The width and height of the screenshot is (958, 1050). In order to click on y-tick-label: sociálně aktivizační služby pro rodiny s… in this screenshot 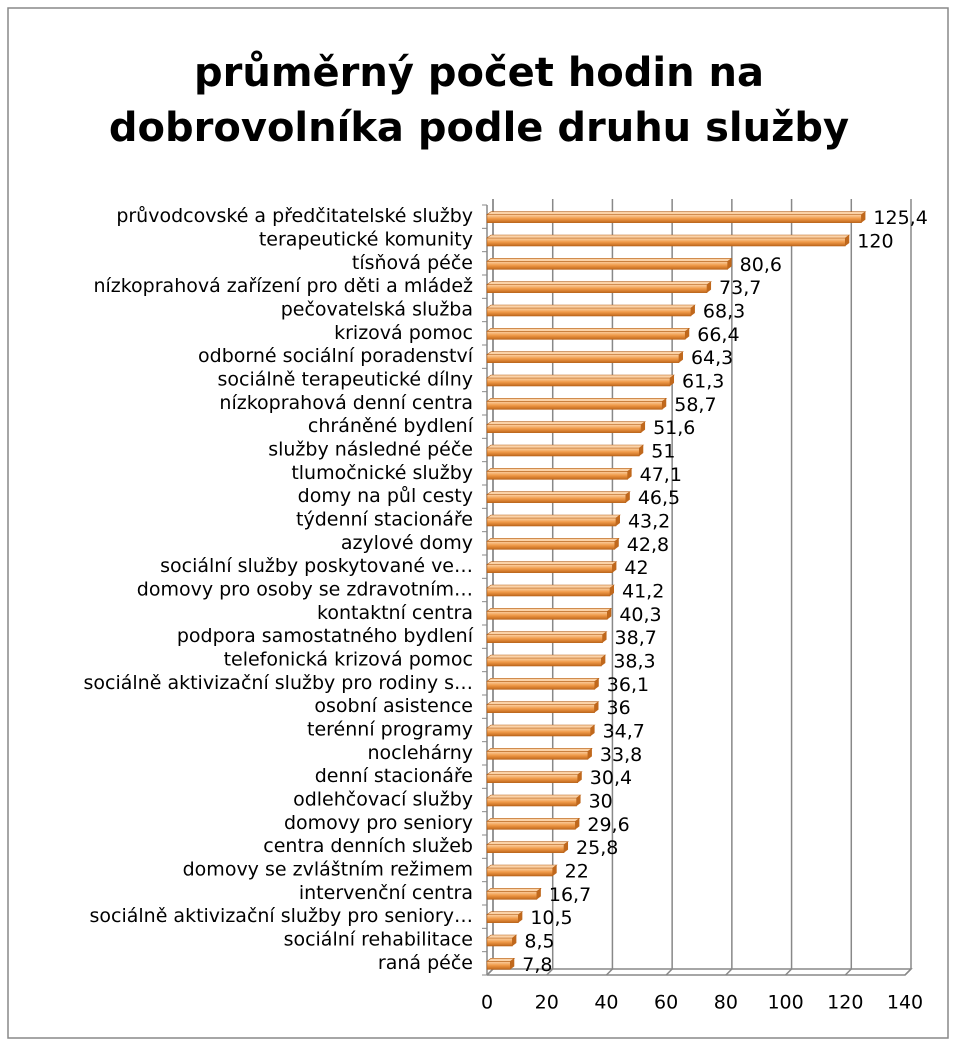, I will do `click(279, 683)`.